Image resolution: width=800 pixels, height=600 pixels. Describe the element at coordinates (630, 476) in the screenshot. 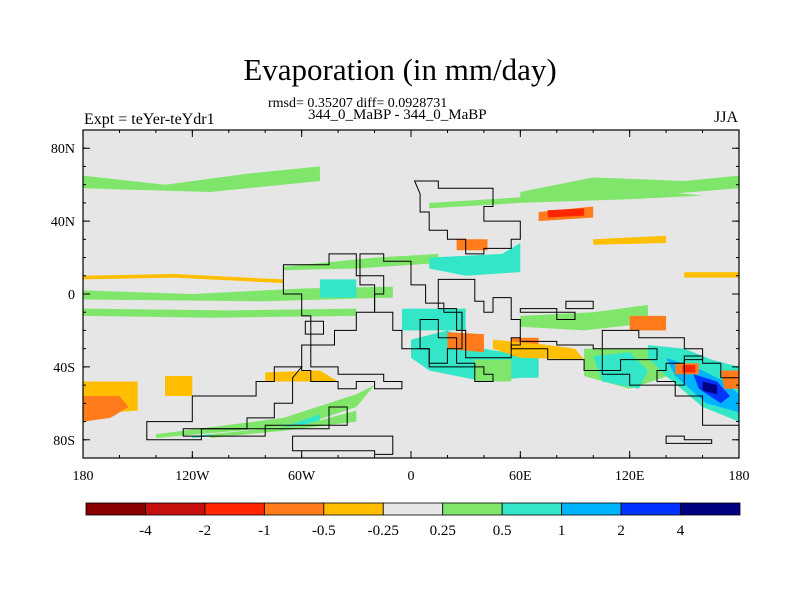

I see `x-tick-label: 120E` at that location.